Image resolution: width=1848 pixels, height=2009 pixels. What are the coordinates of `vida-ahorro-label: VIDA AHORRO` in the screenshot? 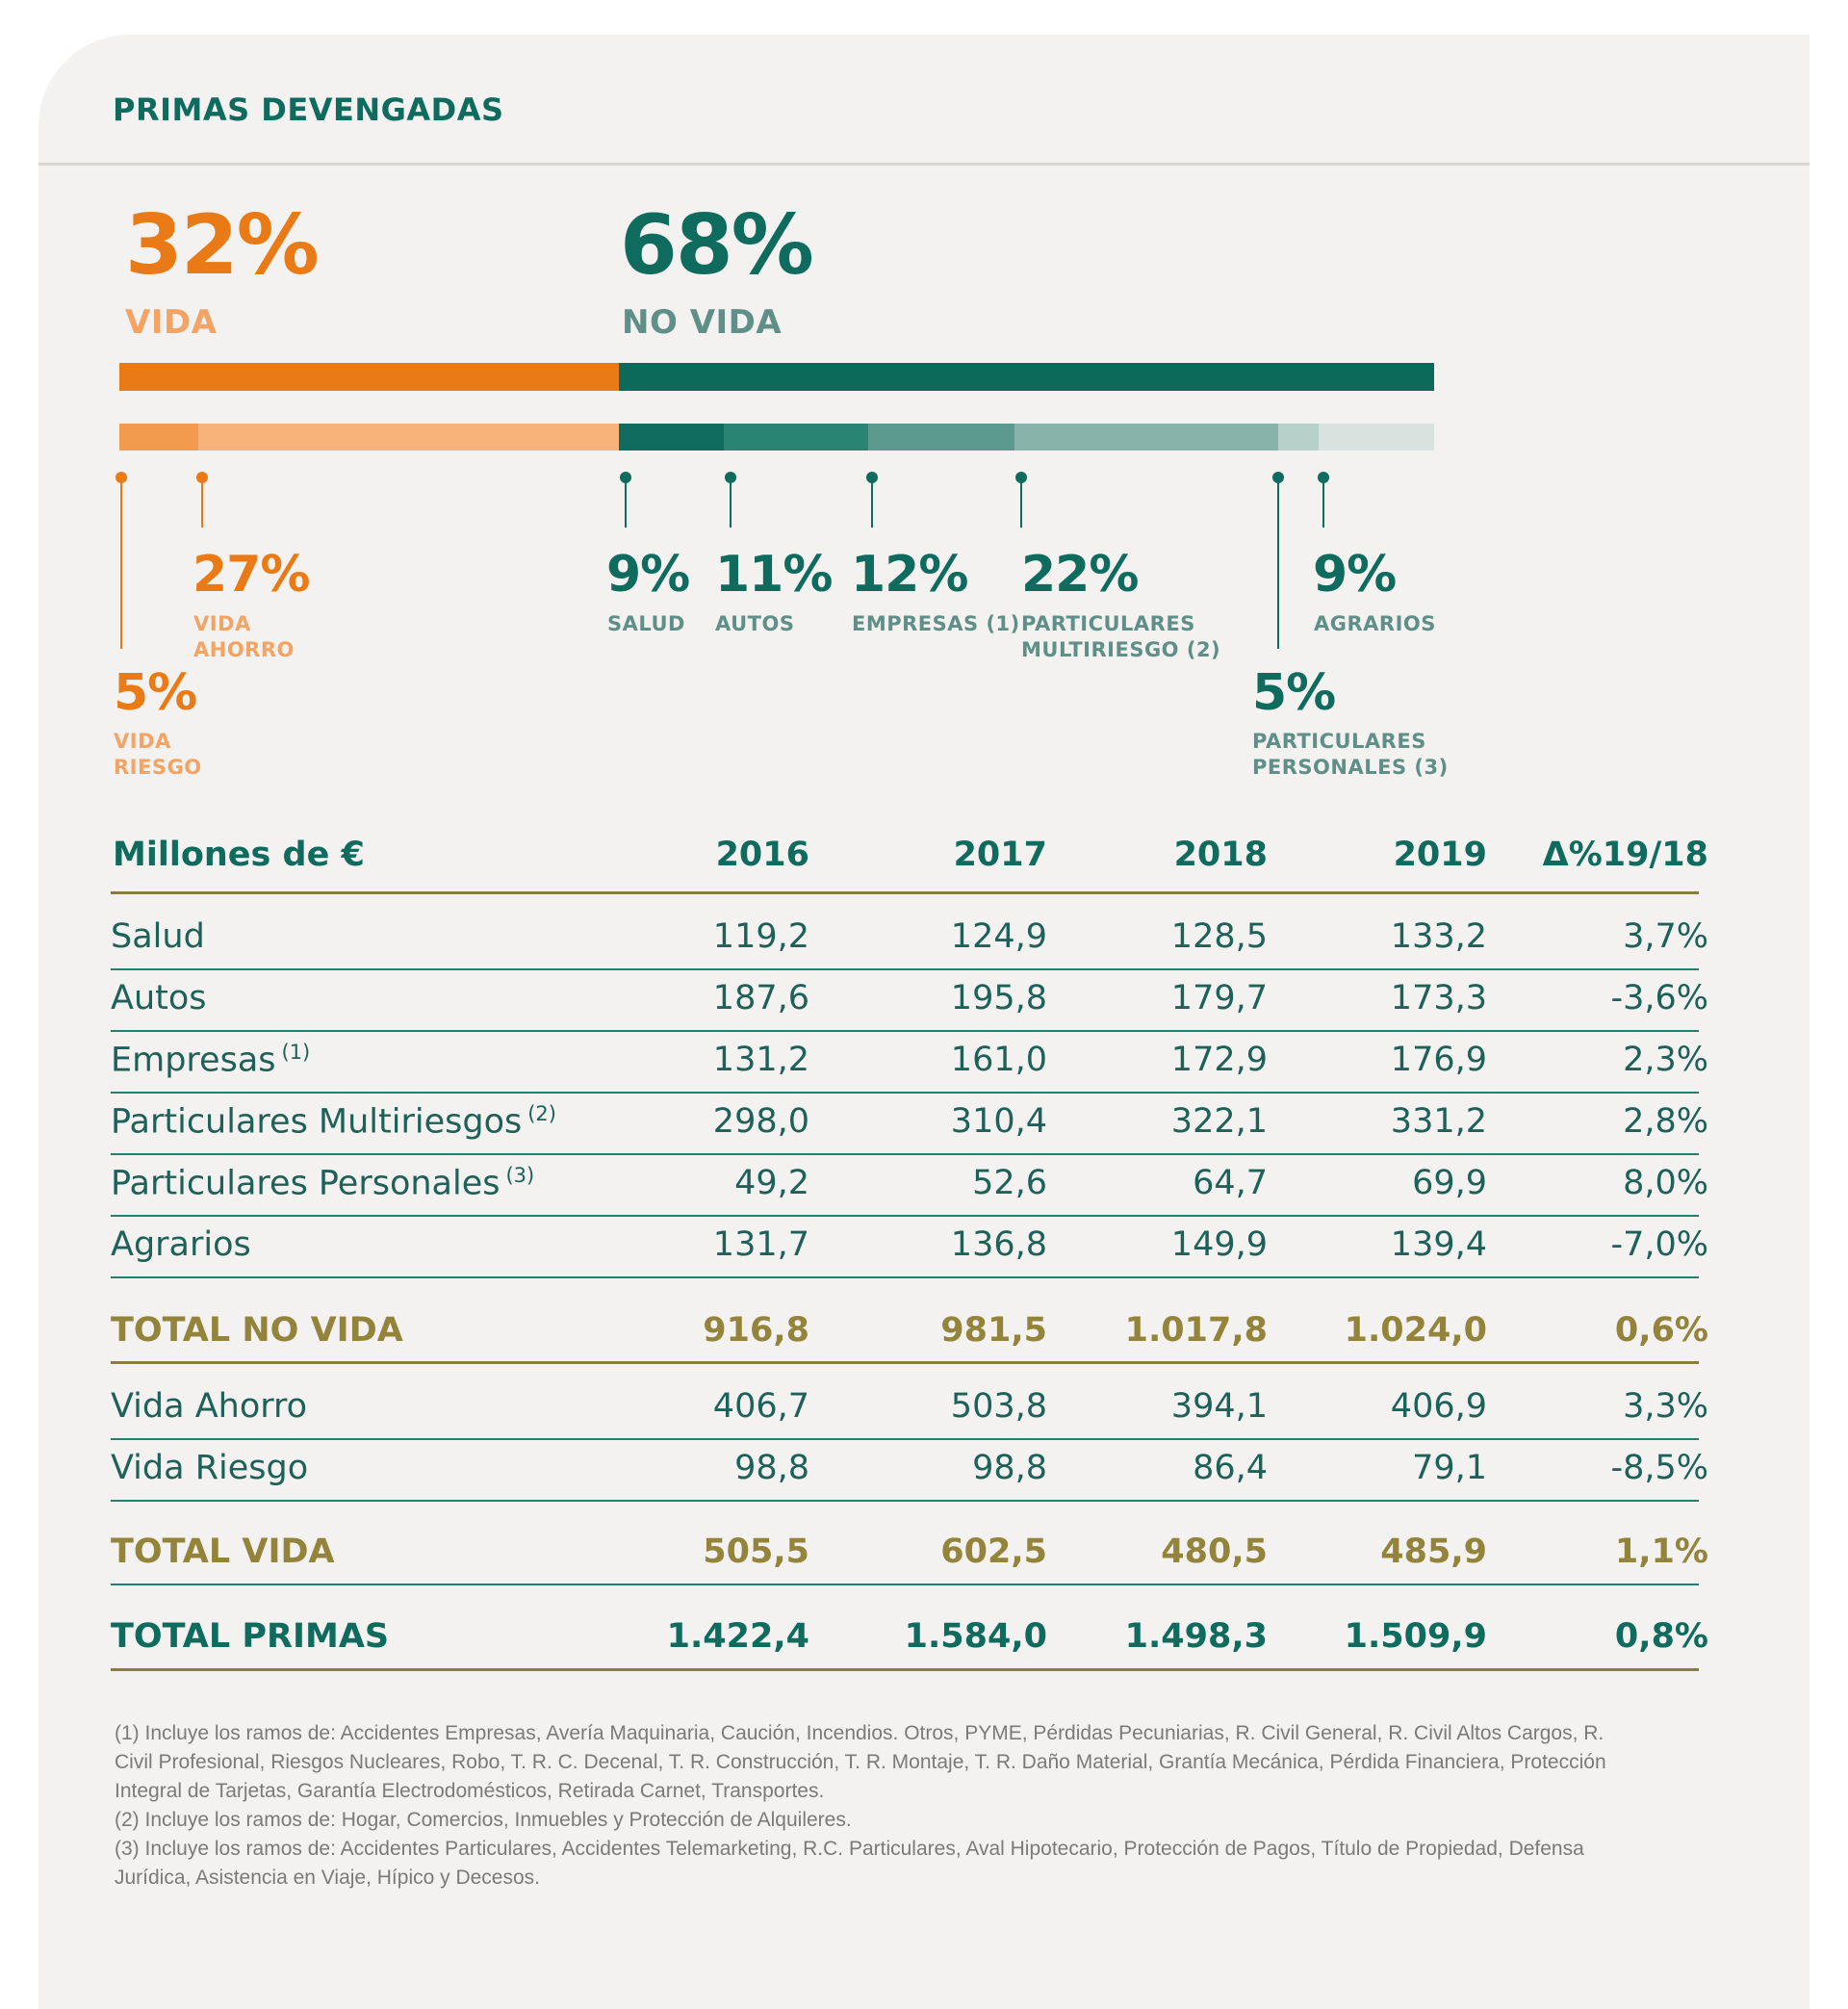 It's located at (244, 636).